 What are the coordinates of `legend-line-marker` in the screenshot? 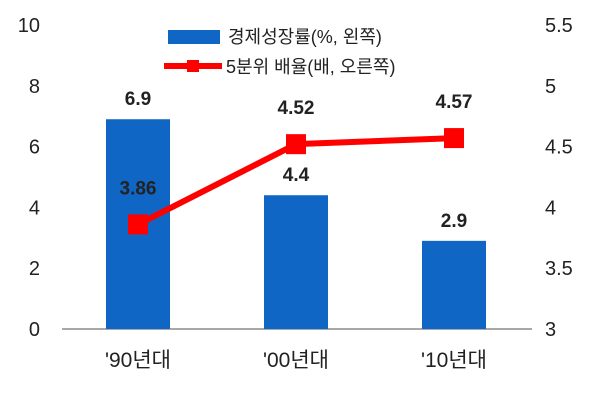 It's located at (193, 66).